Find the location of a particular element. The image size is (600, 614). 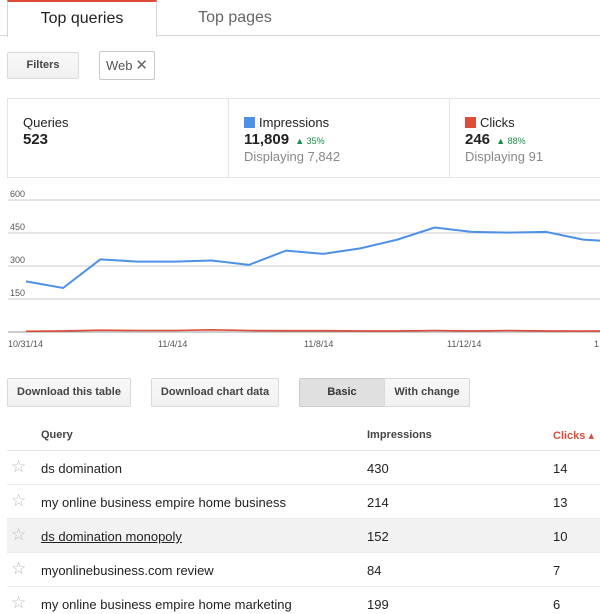

metric-value-row: 246 ▲ 88% is located at coordinates (532, 139).